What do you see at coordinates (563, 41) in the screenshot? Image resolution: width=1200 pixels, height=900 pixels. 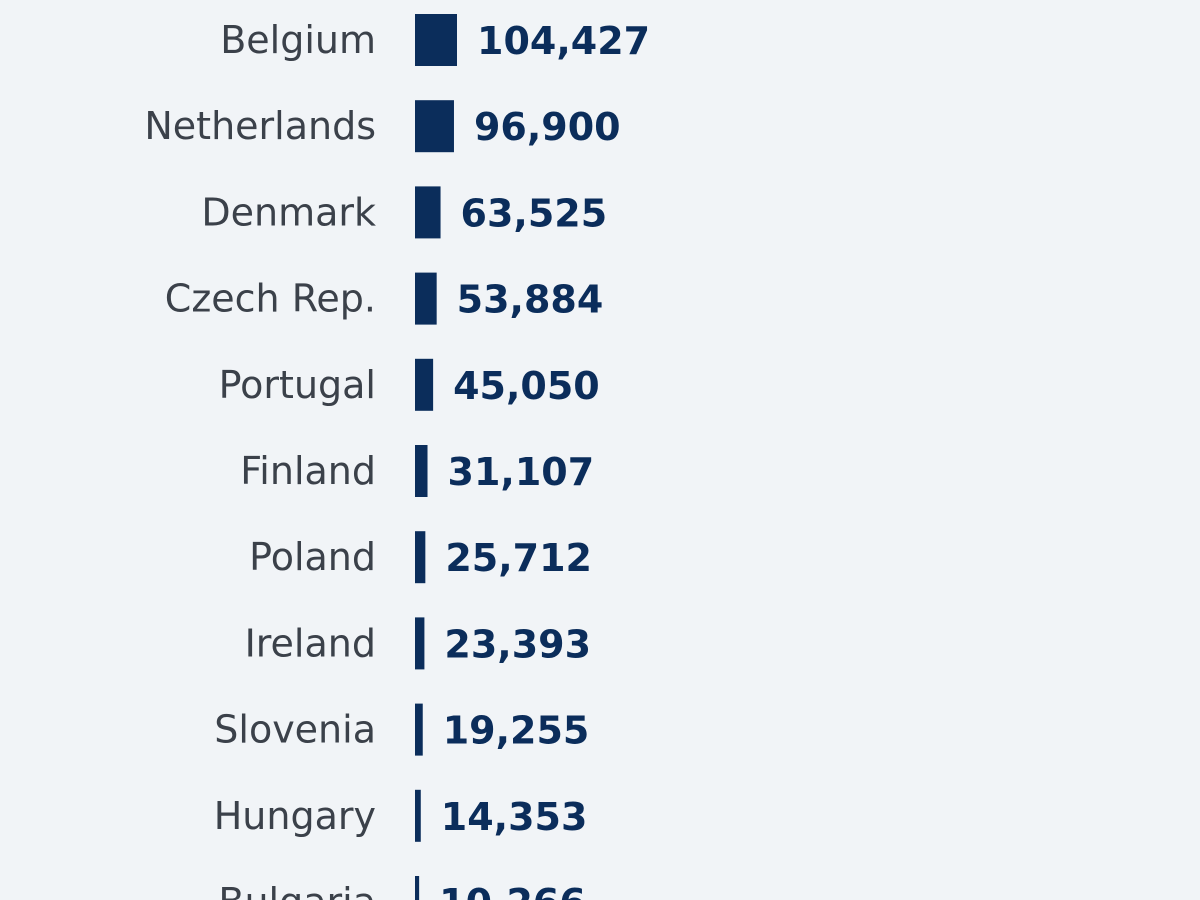 I see `value-label: 104,427` at bounding box center [563, 41].